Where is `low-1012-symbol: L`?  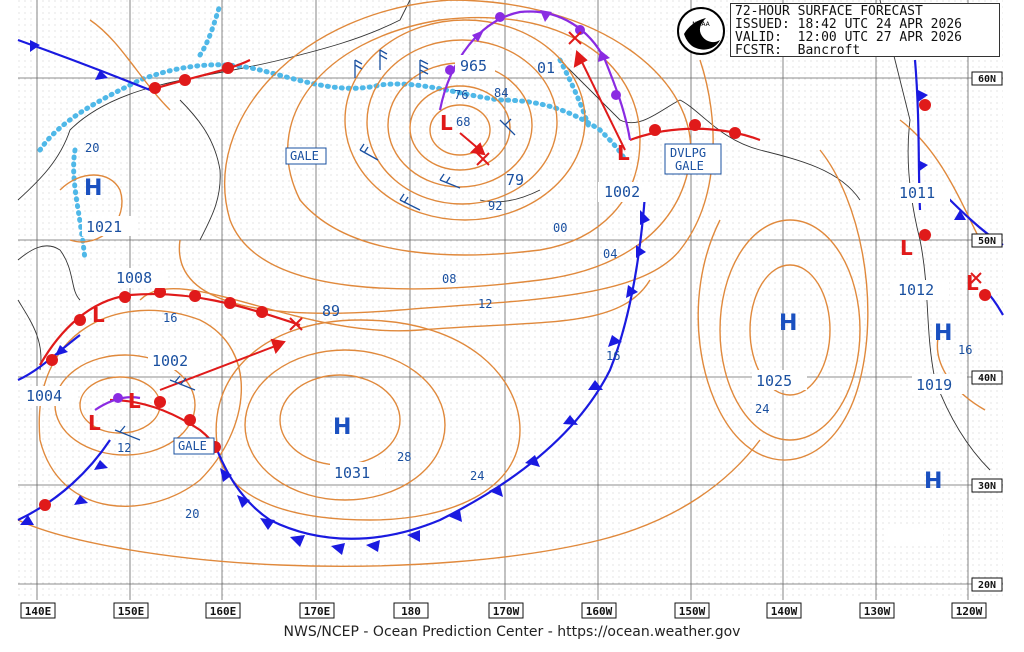
low-1012-symbol: L is located at coordinates (906, 248).